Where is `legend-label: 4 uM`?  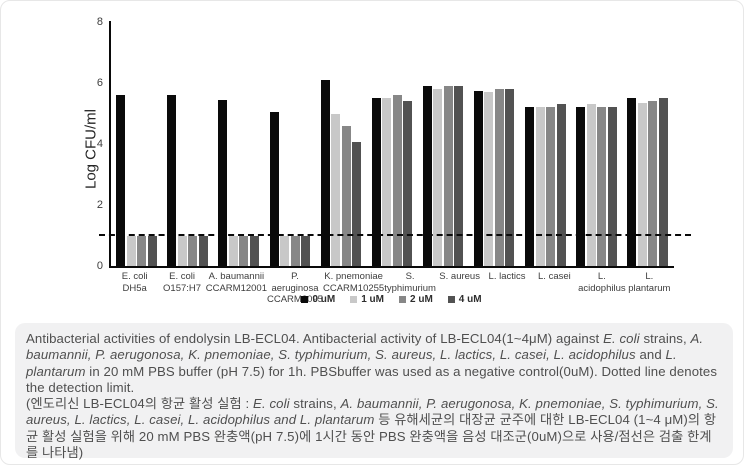 legend-label: 4 uM is located at coordinates (470, 299).